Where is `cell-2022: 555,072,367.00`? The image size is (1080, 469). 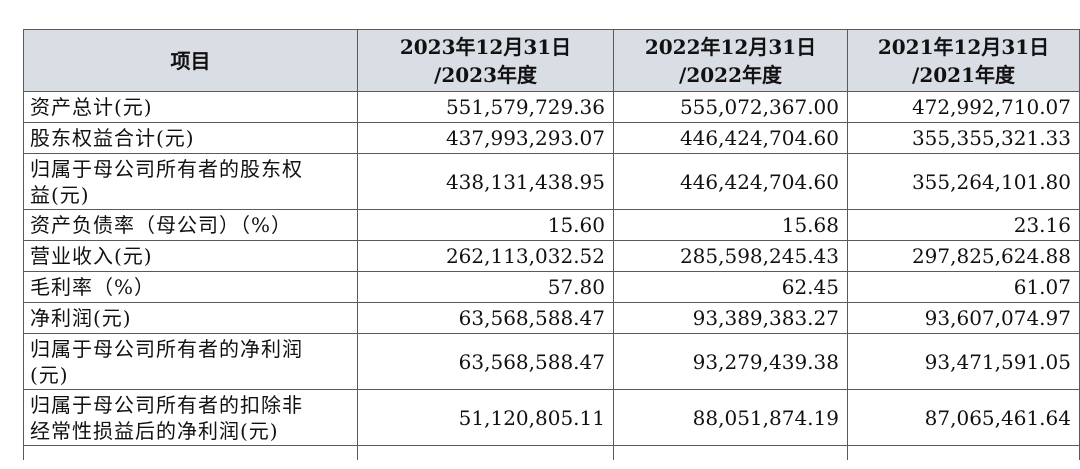
cell-2022: 555,072,367.00 is located at coordinates (730, 107).